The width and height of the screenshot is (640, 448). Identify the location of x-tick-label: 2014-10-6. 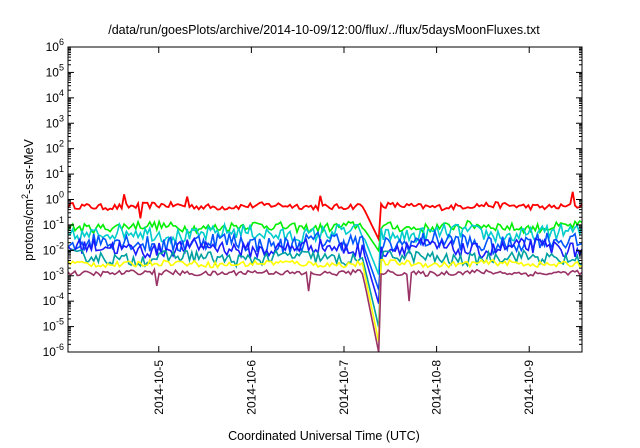
(251, 387).